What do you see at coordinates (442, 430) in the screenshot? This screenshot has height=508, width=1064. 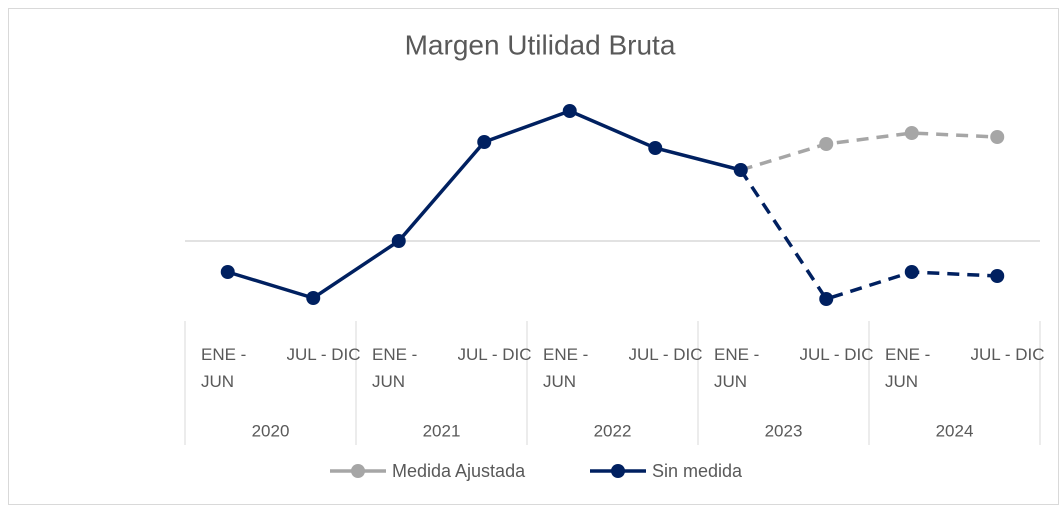 I see `x-group-label: 2021` at bounding box center [442, 430].